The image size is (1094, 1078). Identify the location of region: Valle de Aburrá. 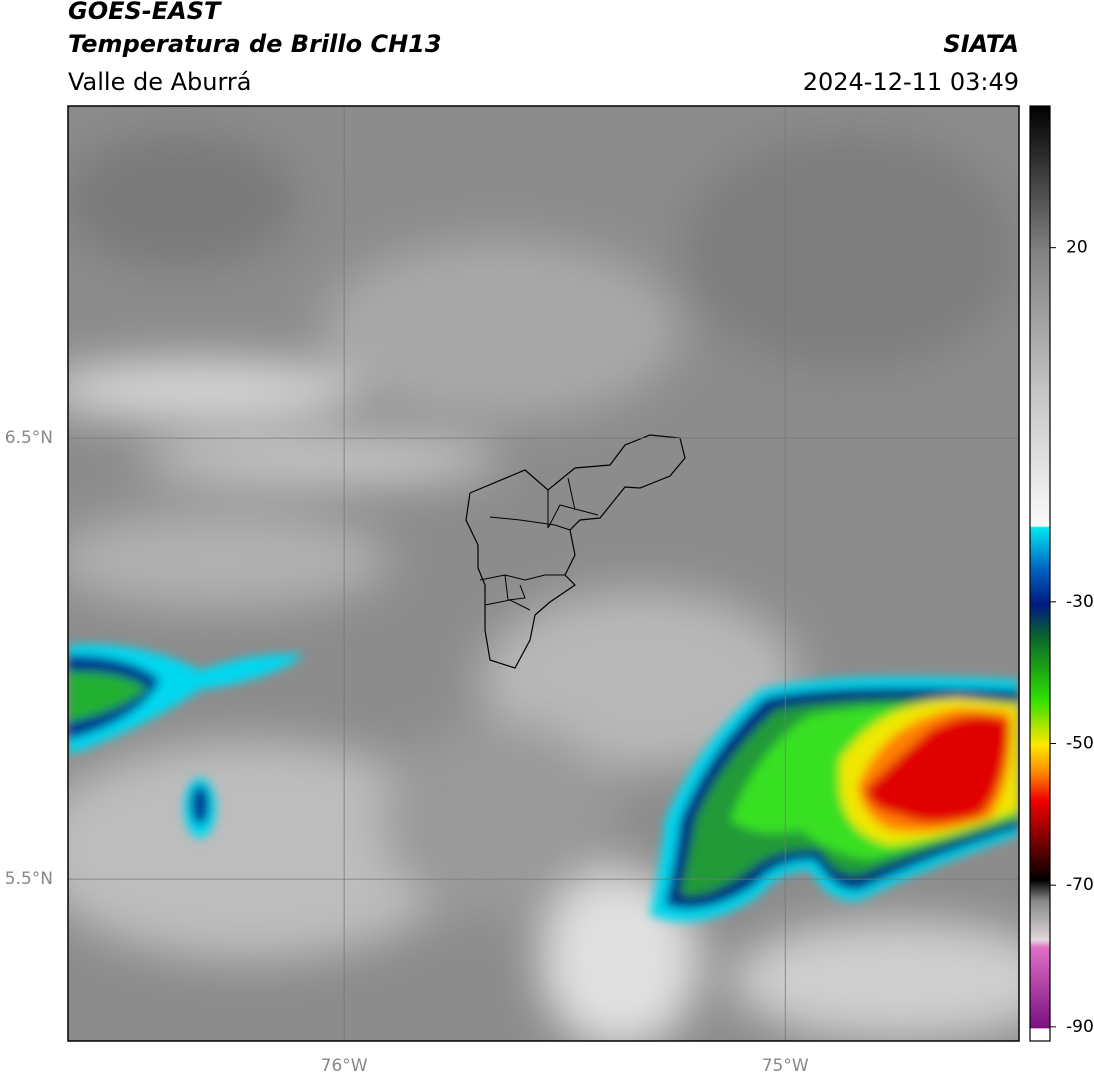
(160, 82).